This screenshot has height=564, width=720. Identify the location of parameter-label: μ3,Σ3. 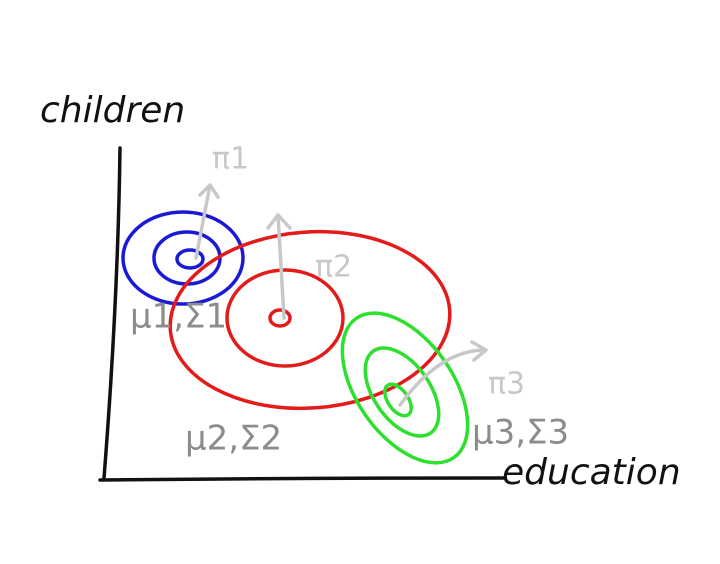
(520, 433).